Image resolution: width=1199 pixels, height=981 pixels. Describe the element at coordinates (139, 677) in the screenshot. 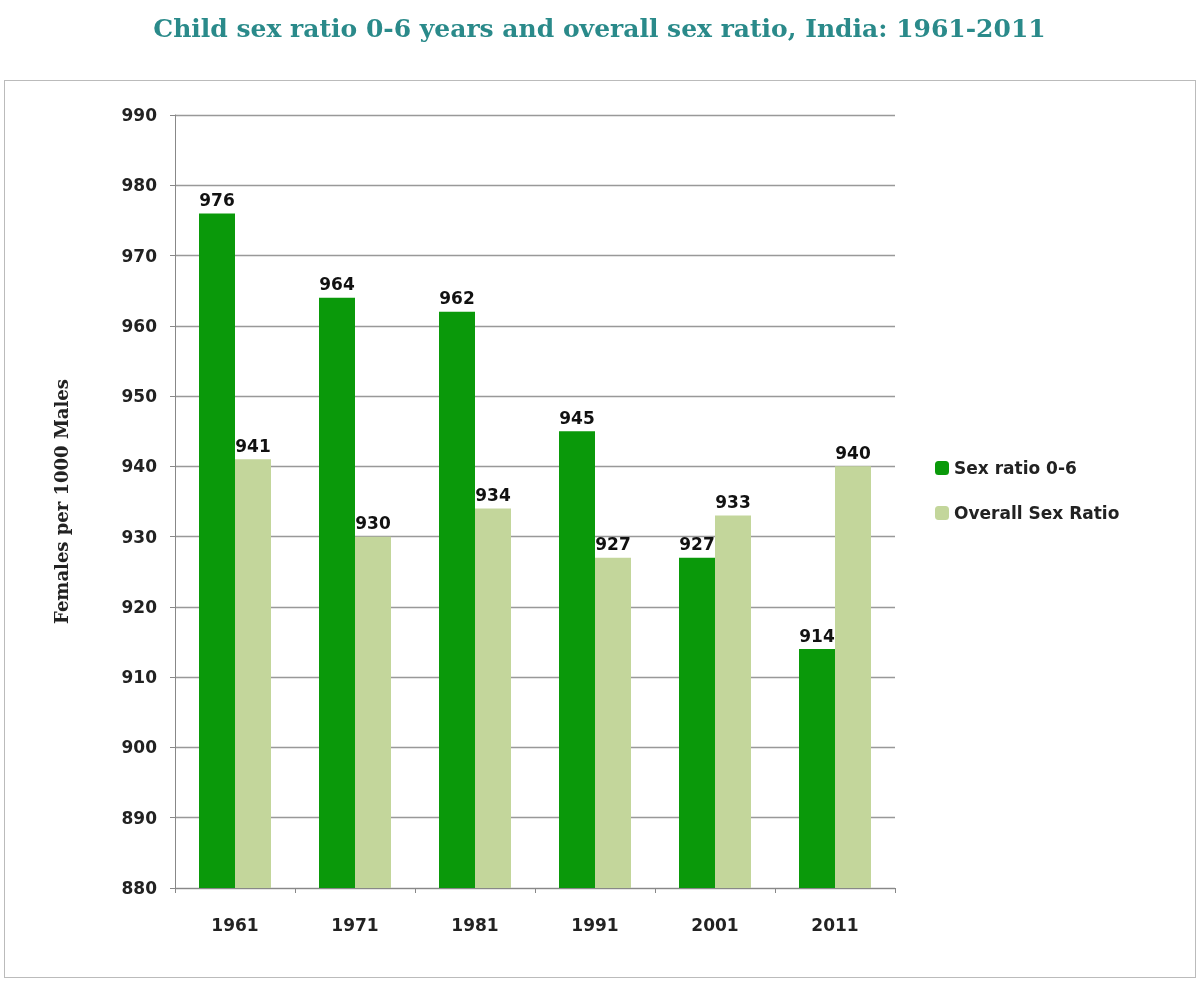

I see `y-tick-label: 910` at that location.